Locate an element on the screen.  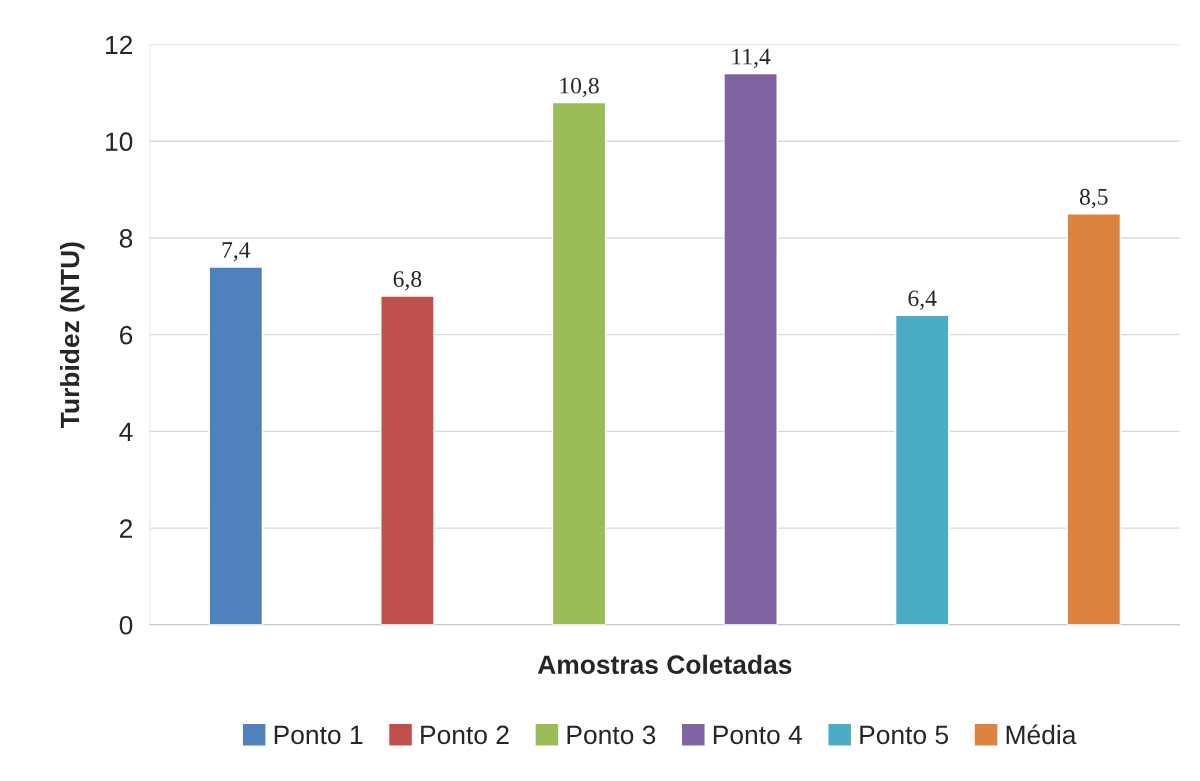
legend-label: Ponto 5 is located at coordinates (904, 735).